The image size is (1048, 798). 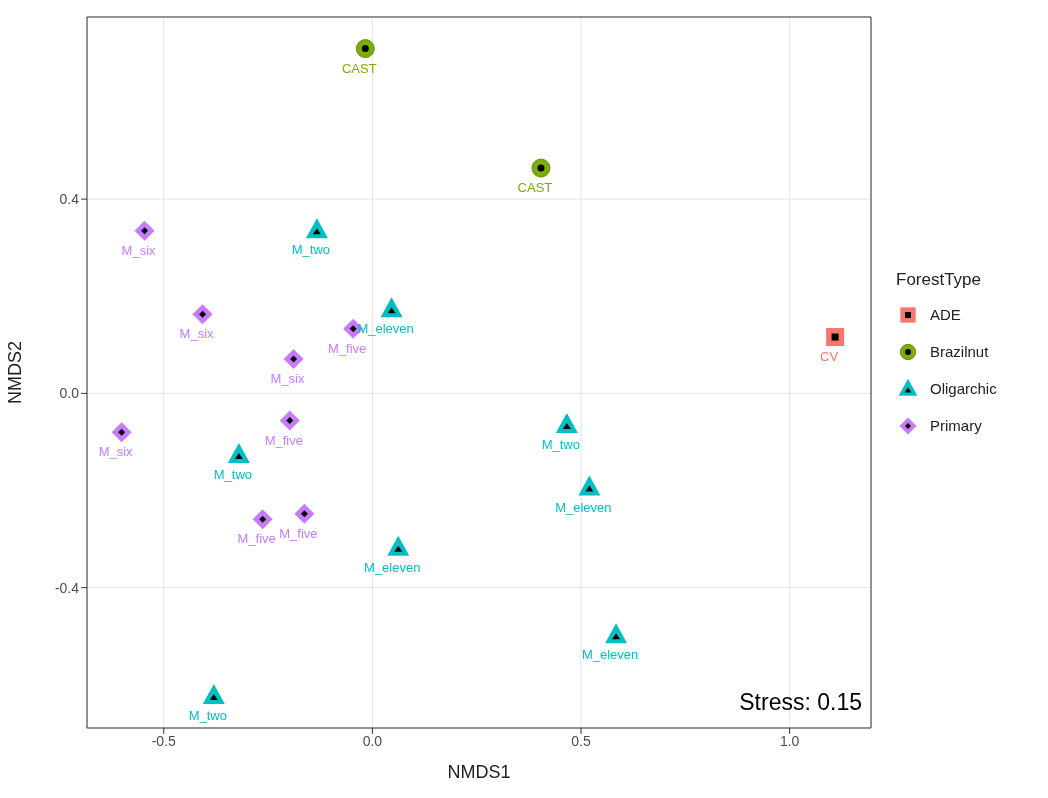 What do you see at coordinates (69, 199) in the screenshot?
I see `y-tick-label: 0.4` at bounding box center [69, 199].